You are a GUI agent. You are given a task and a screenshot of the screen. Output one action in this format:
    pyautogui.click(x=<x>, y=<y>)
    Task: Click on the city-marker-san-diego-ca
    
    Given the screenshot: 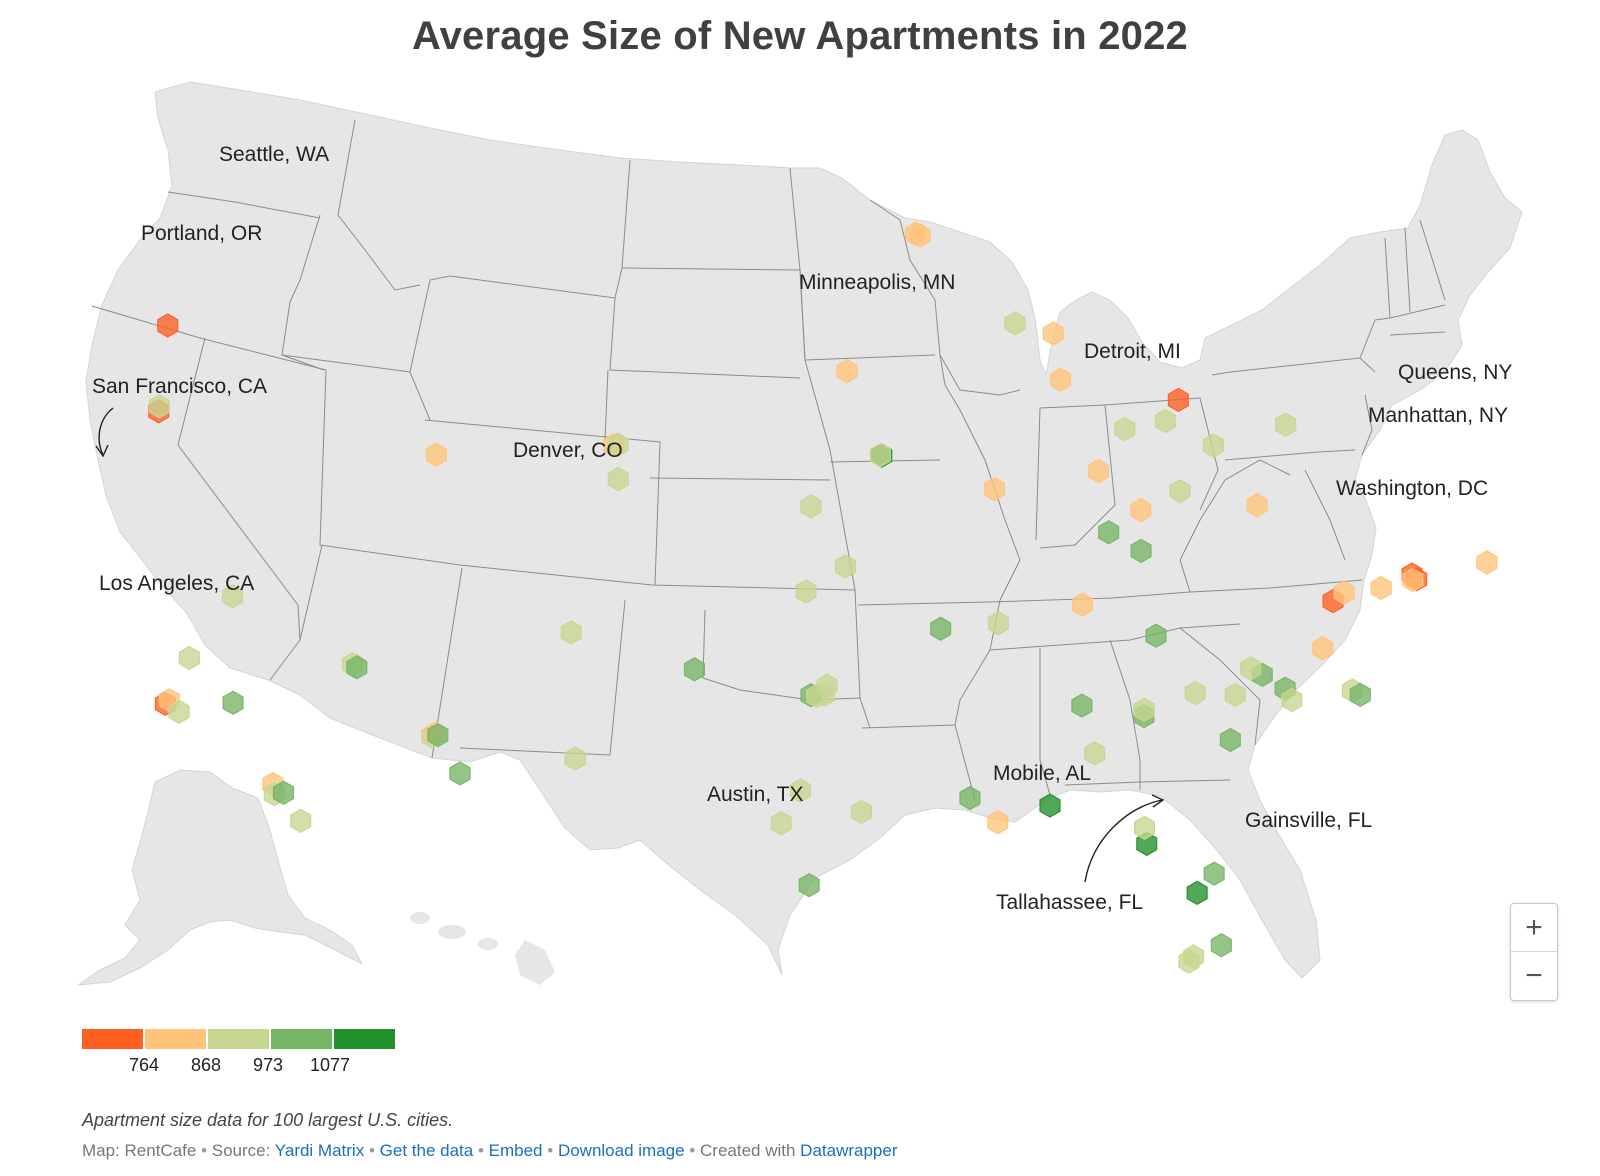 What is the action you would take?
    pyautogui.click(x=301, y=820)
    